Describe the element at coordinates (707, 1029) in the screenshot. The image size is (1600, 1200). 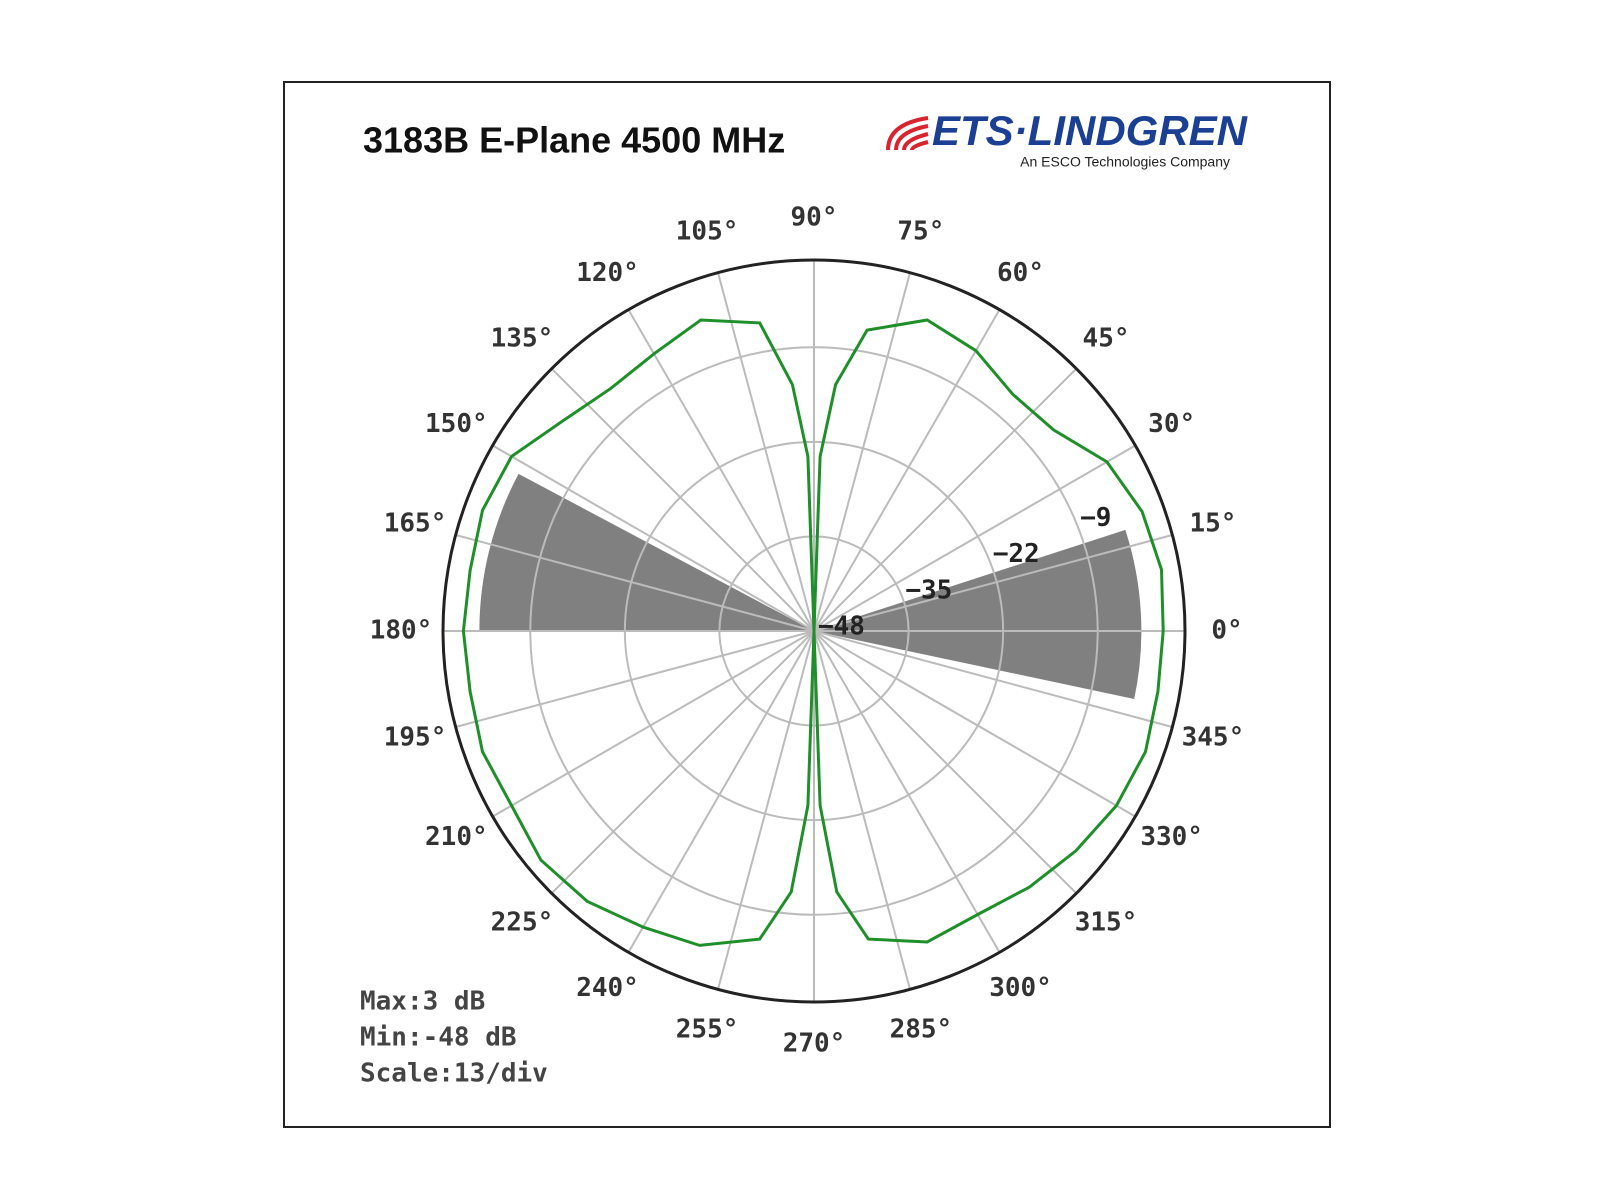
I see `theta-tick-label: 255°` at that location.